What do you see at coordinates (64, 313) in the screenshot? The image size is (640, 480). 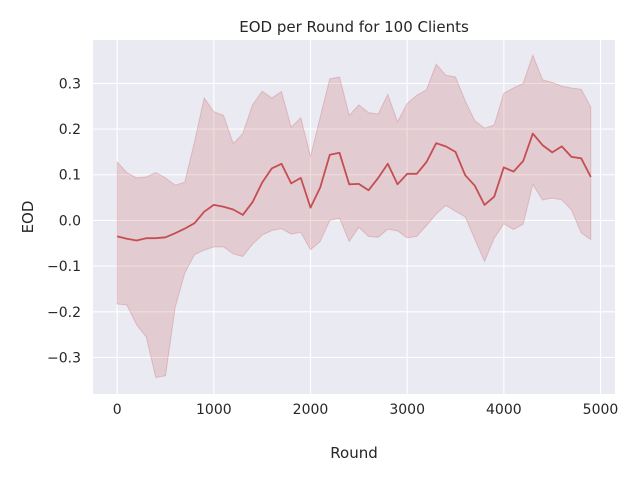 I see `y-tick-label: −0.2` at bounding box center [64, 313].